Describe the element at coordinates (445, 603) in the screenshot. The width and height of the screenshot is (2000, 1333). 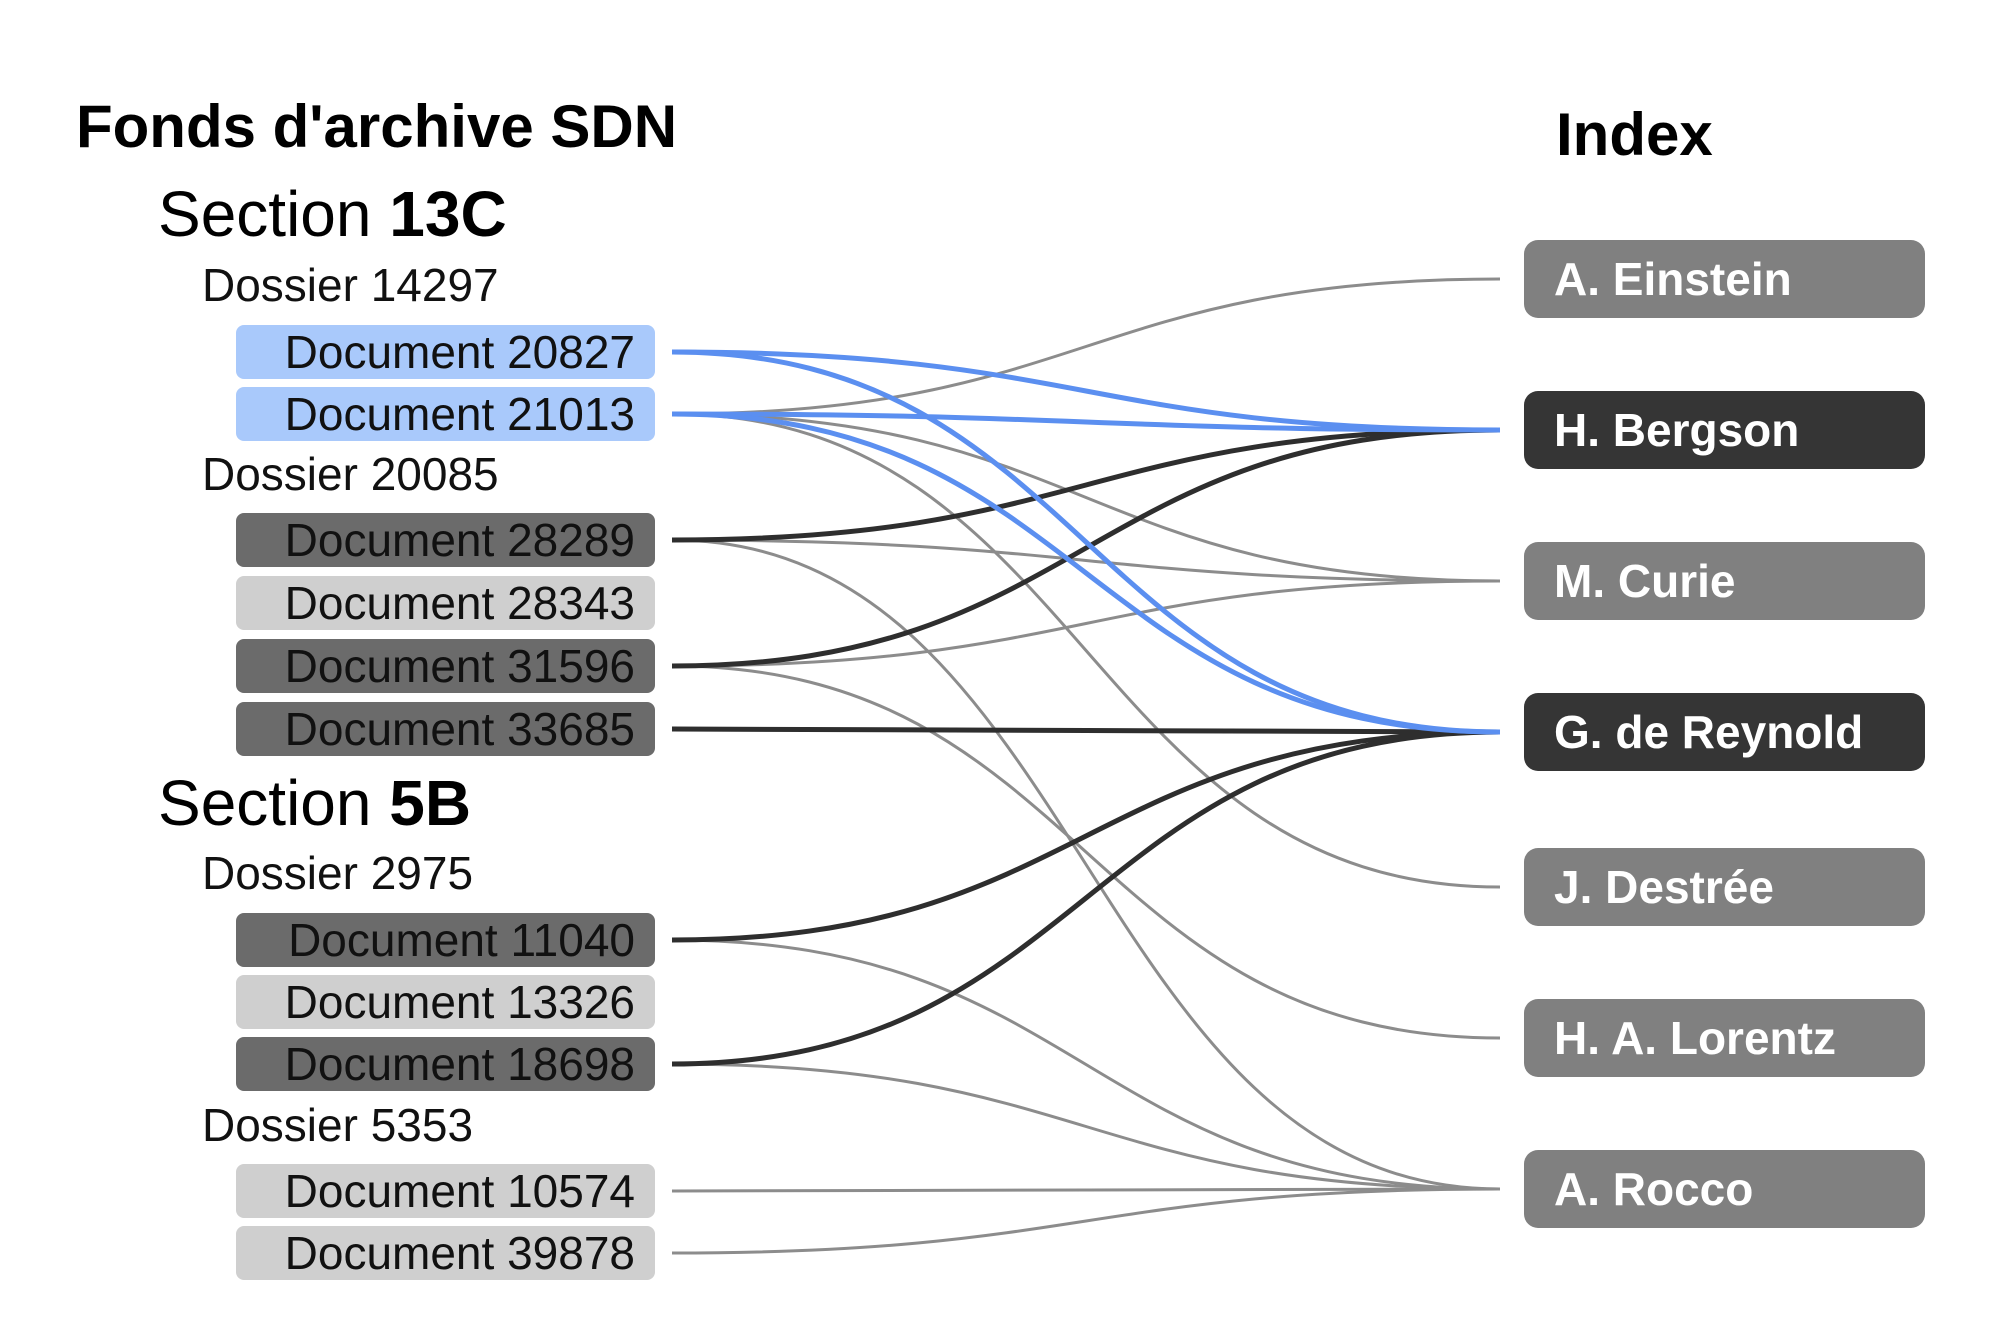
I see `document-item-28343: Document 28343` at that location.